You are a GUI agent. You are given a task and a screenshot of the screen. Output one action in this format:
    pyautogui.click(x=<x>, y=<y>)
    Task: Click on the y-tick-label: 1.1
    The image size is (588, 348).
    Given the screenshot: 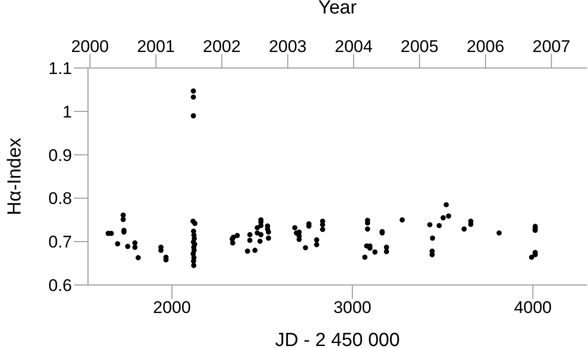 What is the action you would take?
    pyautogui.click(x=60, y=68)
    